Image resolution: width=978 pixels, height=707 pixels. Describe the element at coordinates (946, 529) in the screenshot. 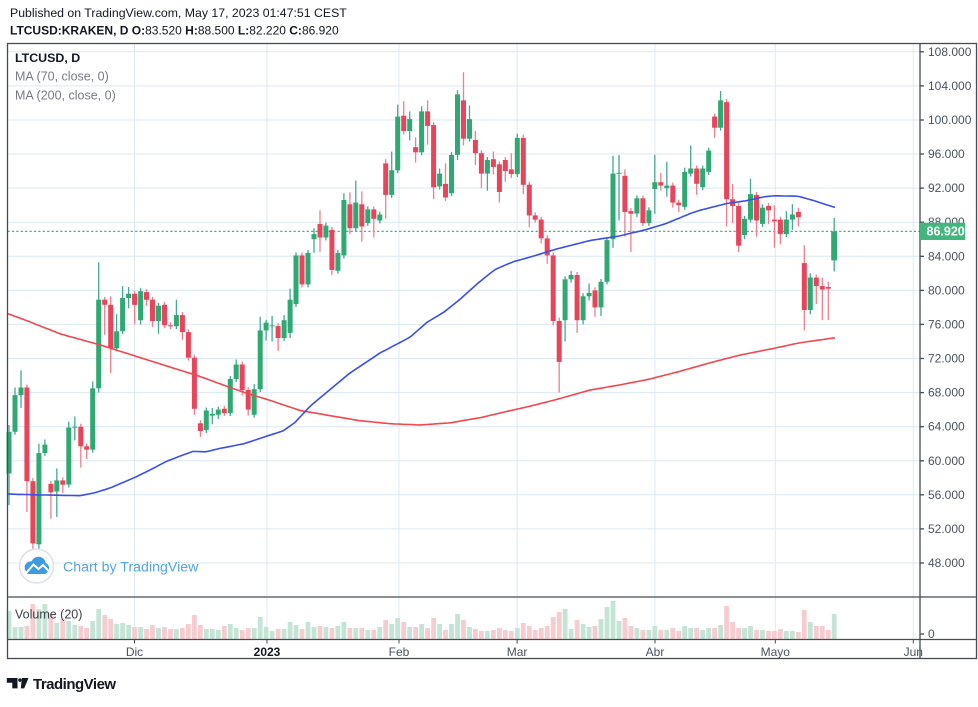

I see `svg-text: 52.000` at that location.